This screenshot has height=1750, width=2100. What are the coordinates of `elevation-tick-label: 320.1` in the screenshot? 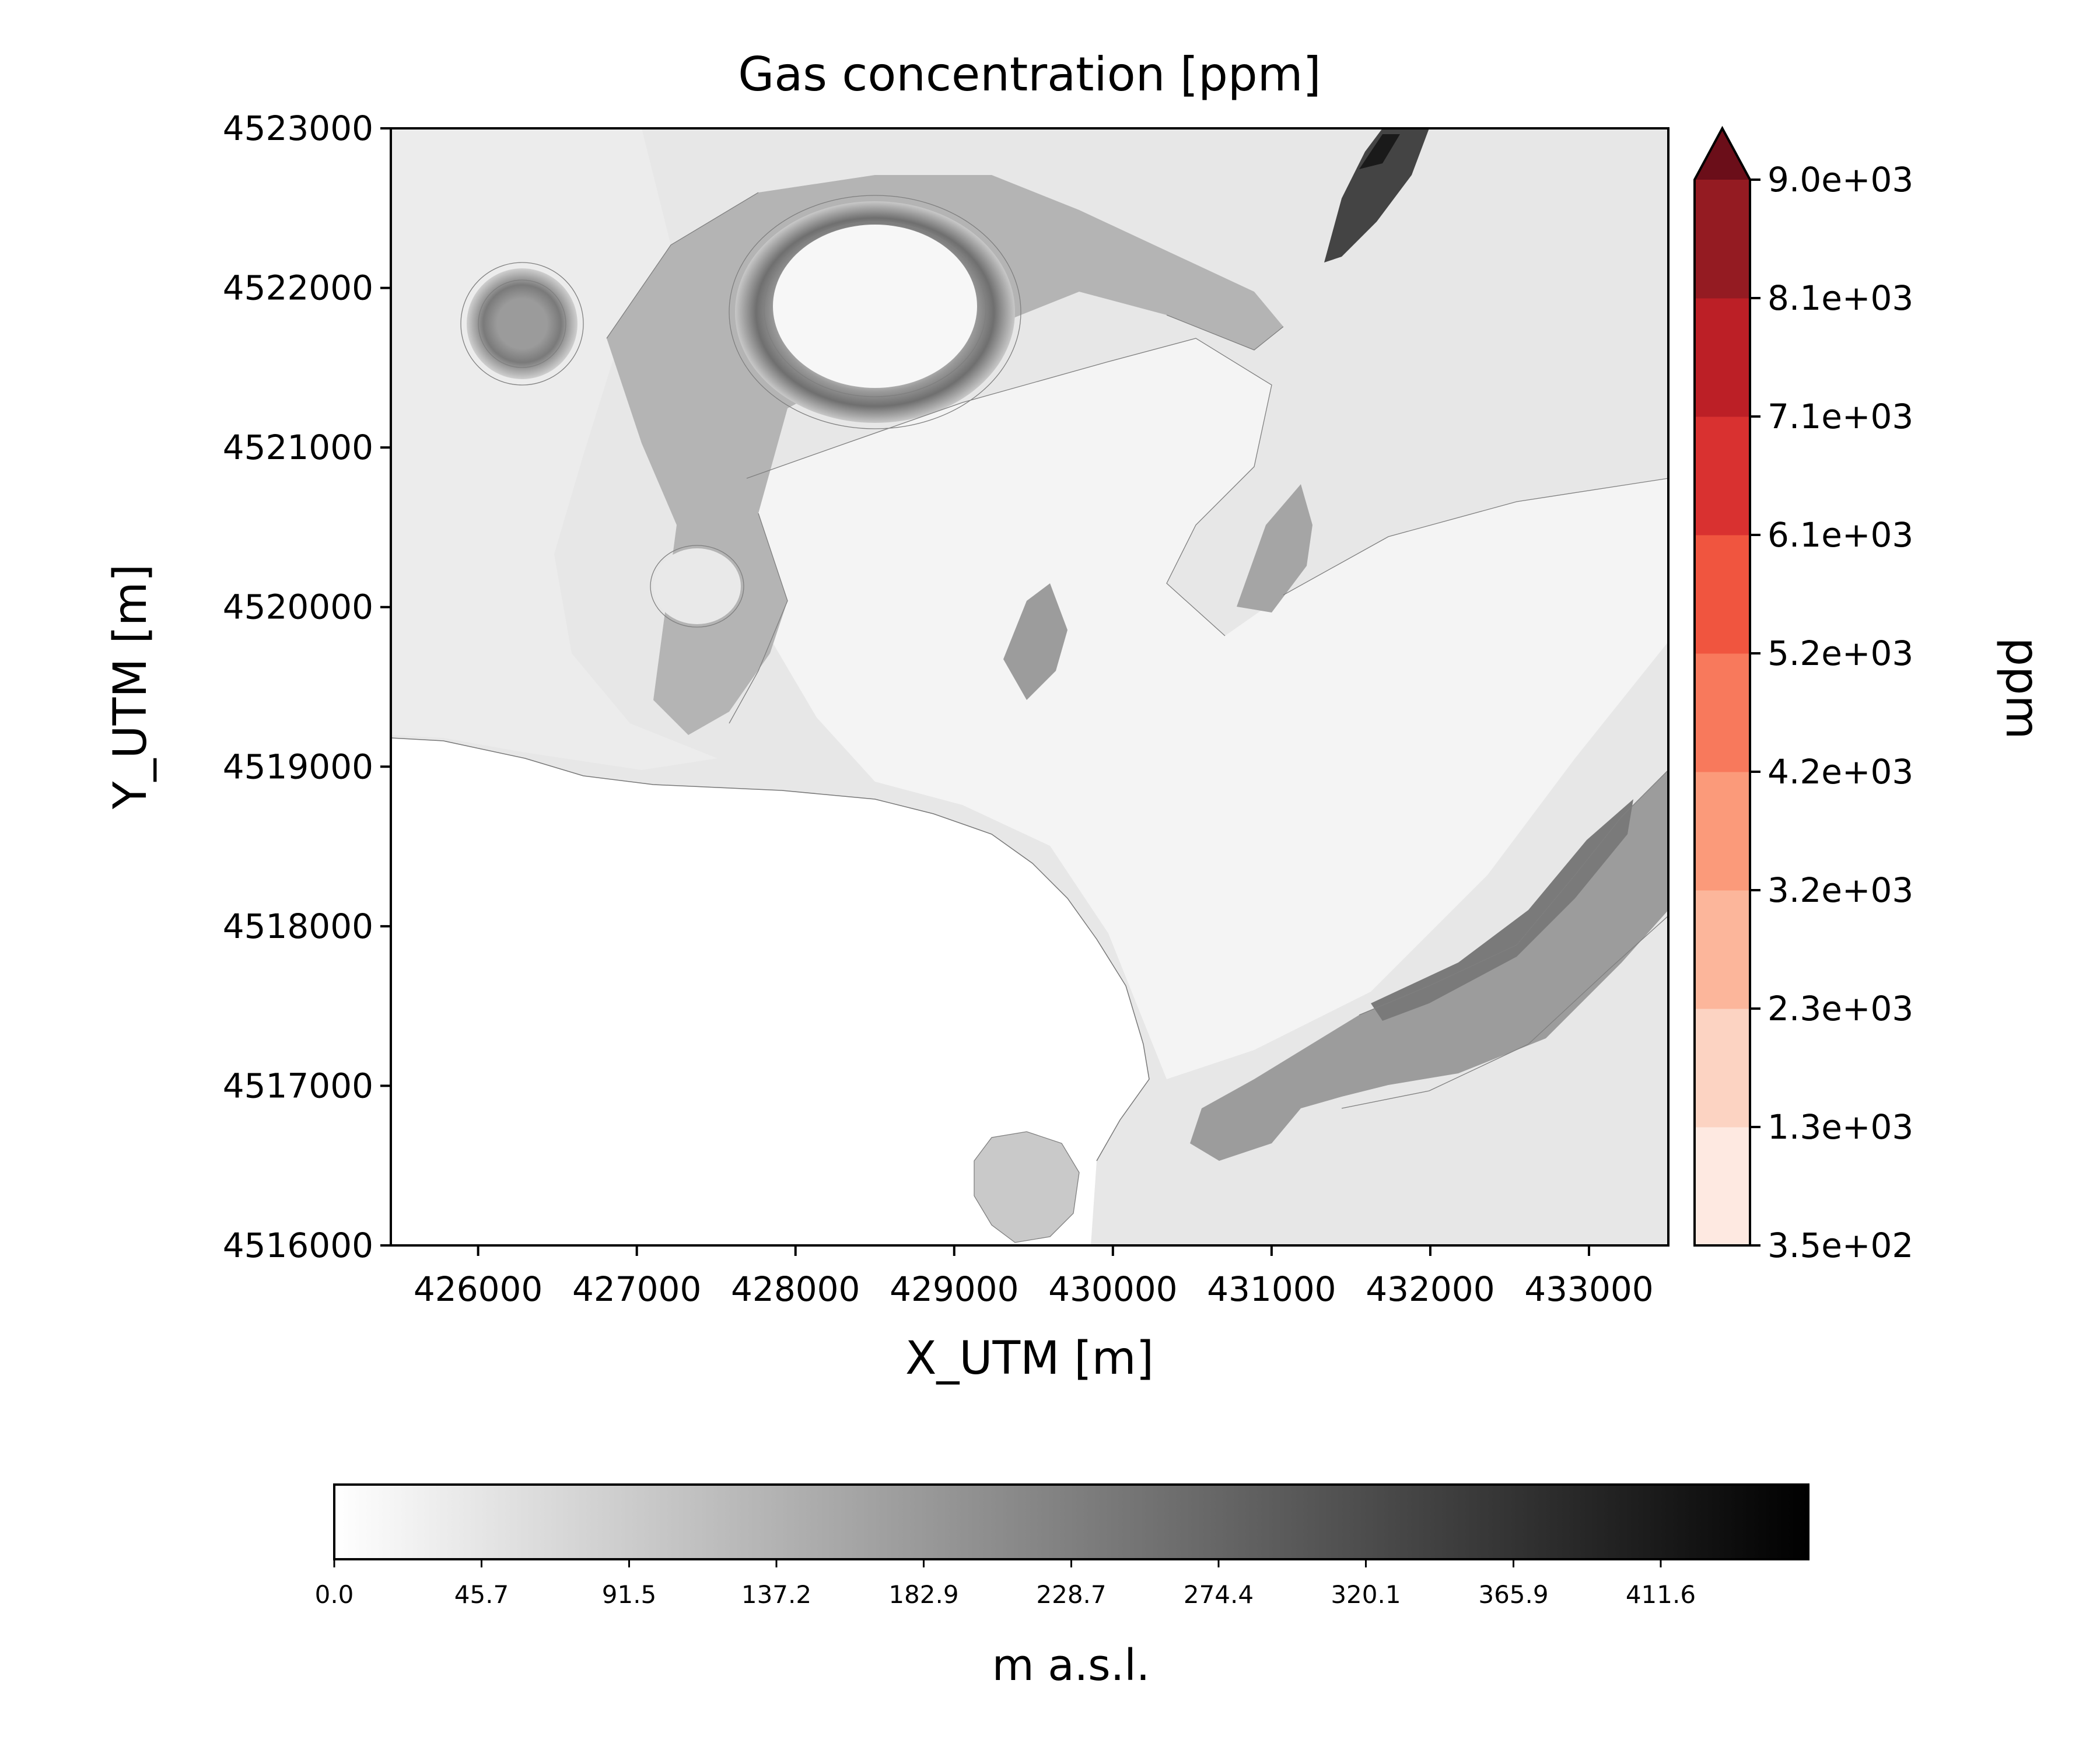 It's located at (1366, 1594).